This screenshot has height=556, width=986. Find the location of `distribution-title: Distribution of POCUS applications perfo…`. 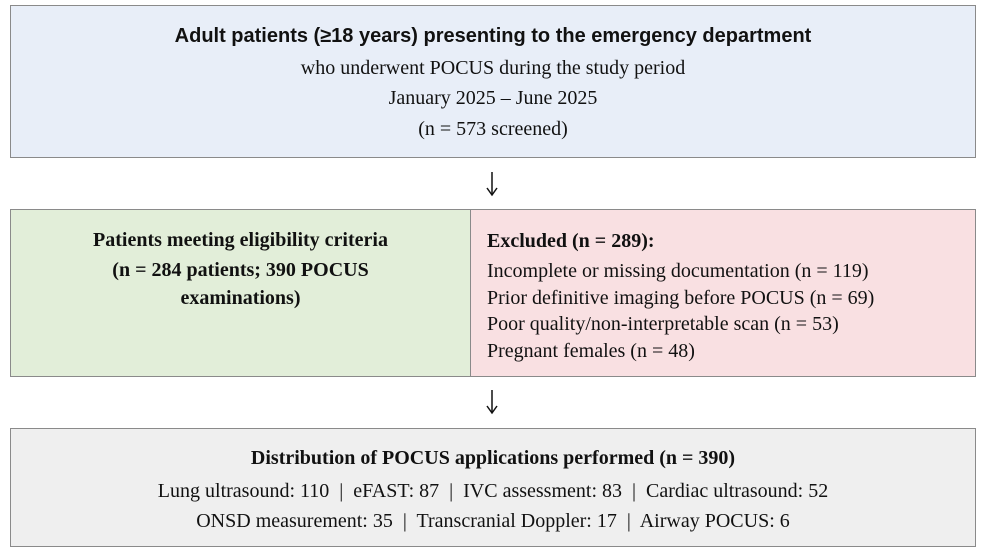

distribution-title: Distribution of POCUS applications perfo… is located at coordinates (493, 458).